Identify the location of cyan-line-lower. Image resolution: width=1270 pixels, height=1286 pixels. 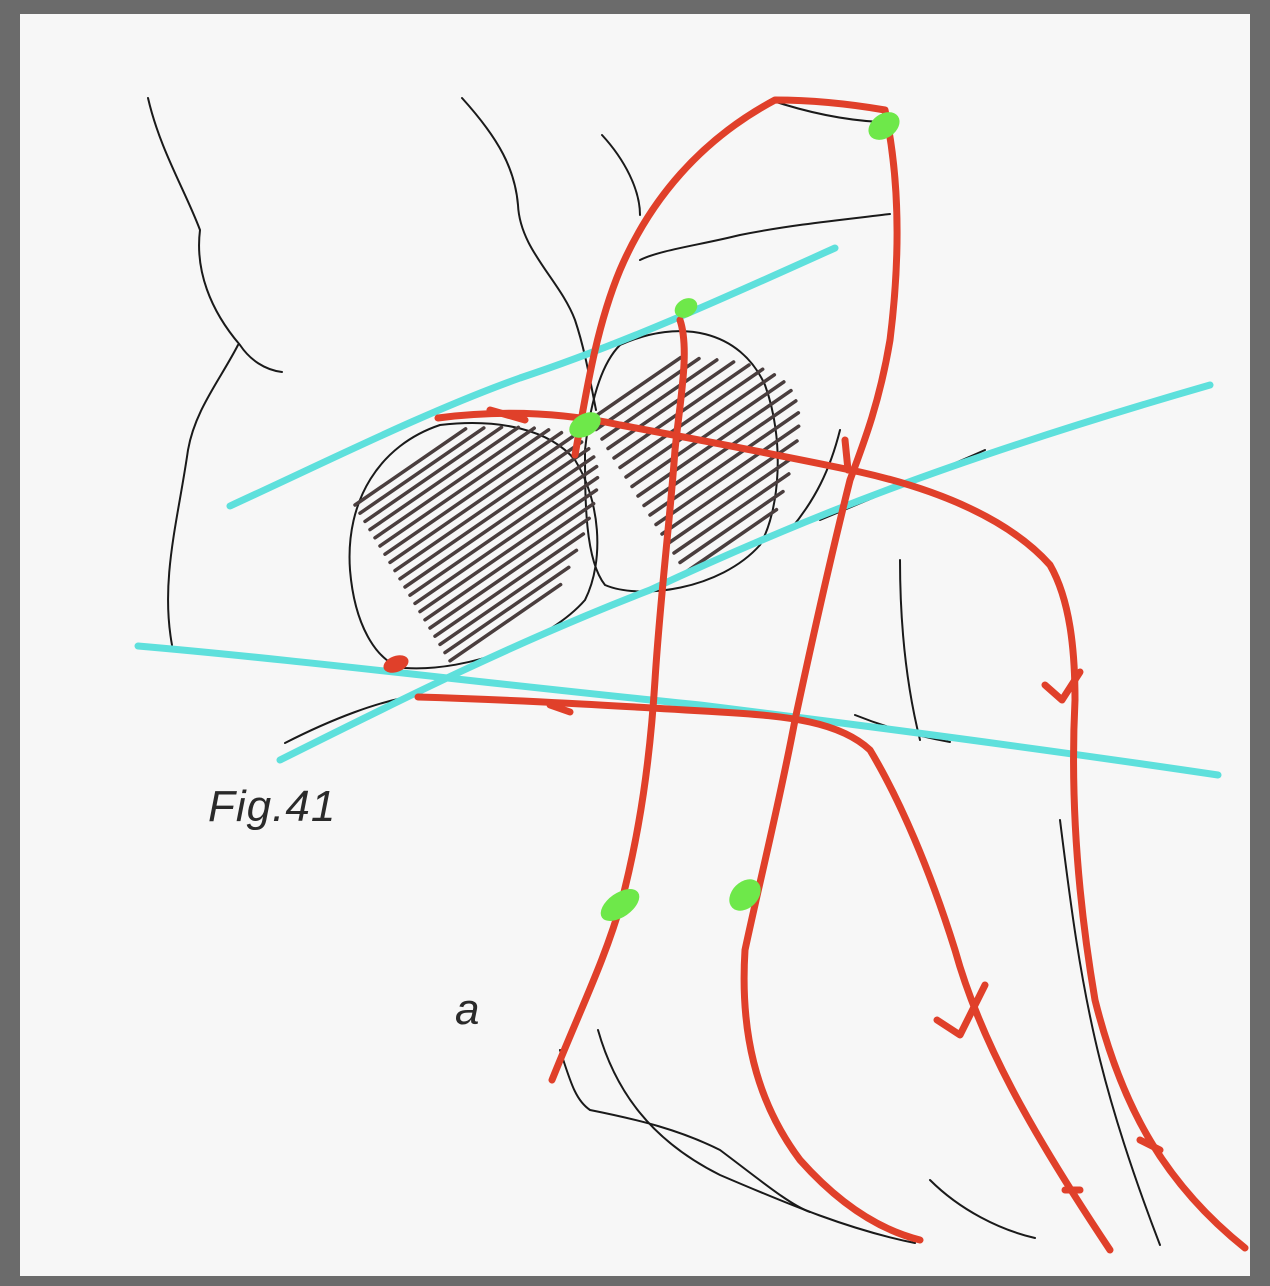
(678, 710).